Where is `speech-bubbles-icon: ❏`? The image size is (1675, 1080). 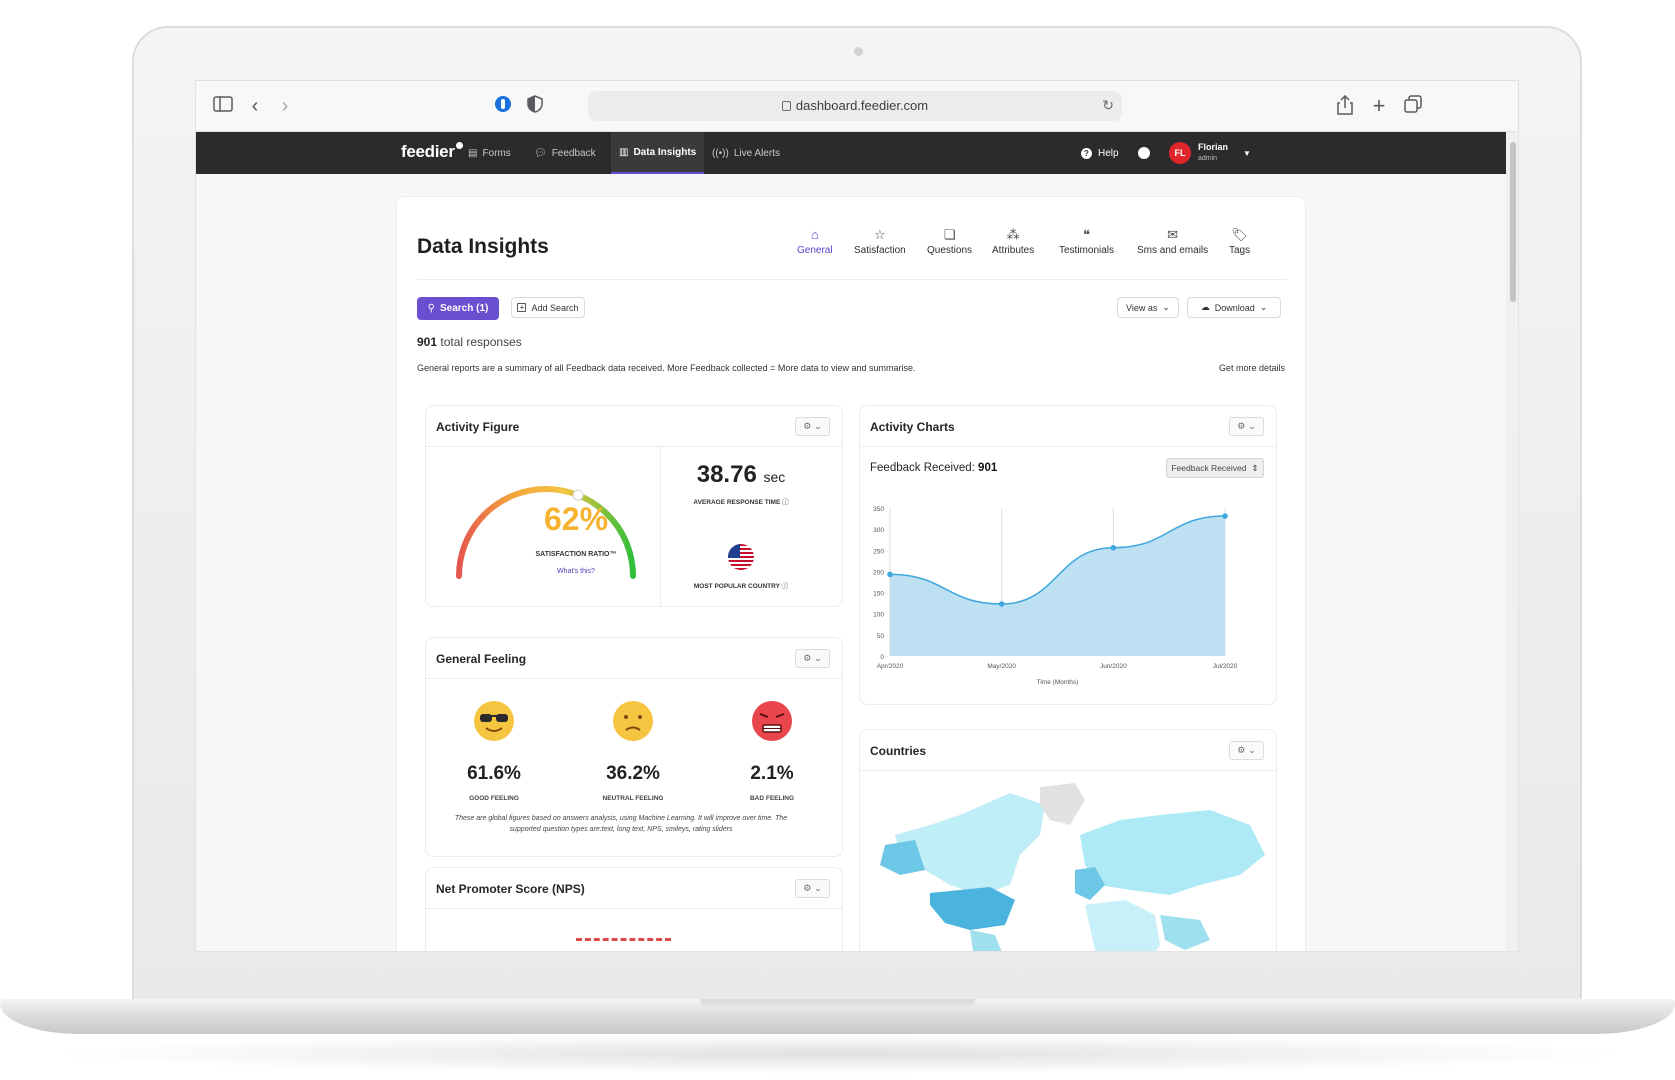
speech-bubbles-icon: ❏ is located at coordinates (949, 234).